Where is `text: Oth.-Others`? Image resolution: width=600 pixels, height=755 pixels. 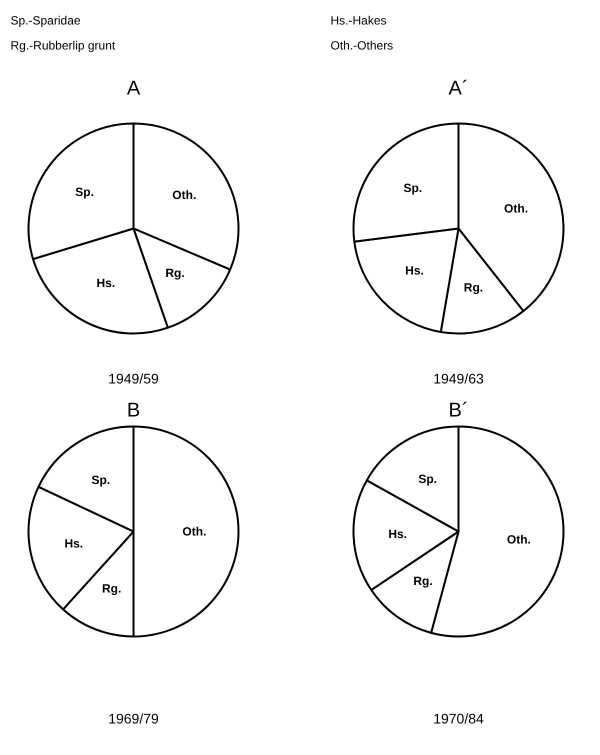
text: Oth.-Others is located at coordinates (362, 45).